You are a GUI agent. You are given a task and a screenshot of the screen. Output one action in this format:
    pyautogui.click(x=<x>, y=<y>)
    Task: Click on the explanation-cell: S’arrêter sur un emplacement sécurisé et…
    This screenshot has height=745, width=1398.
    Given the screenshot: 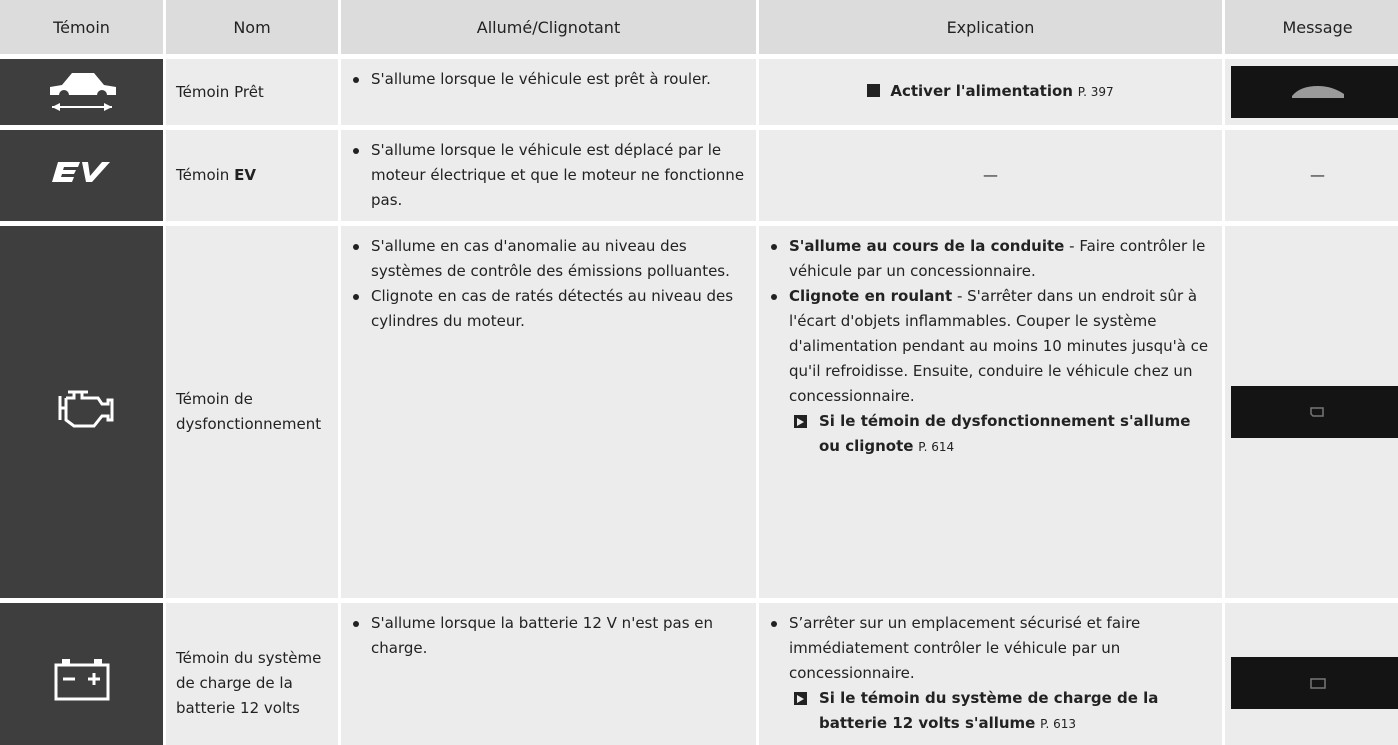 What is the action you would take?
    pyautogui.click(x=990, y=674)
    